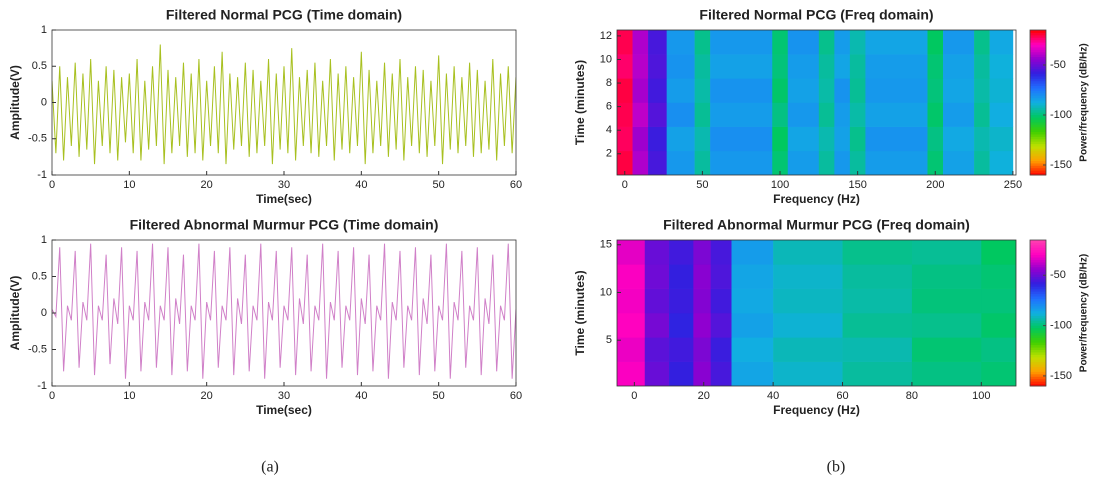 Image resolution: width=1106 pixels, height=484 pixels. What do you see at coordinates (606, 245) in the screenshot?
I see `y-tick-label: 15` at bounding box center [606, 245].